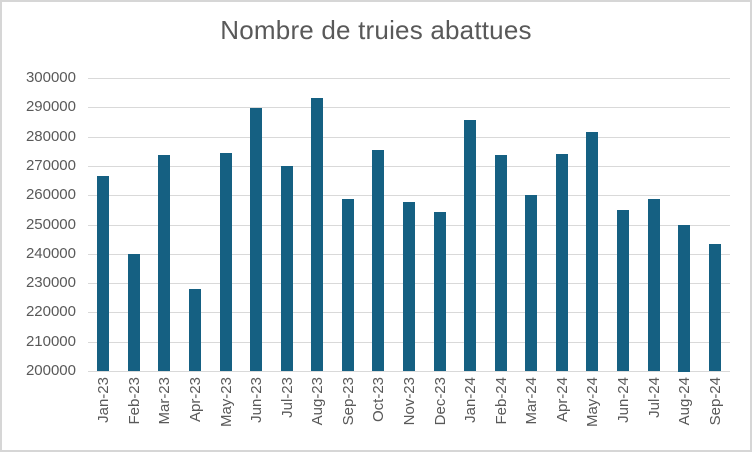  I want to click on x-axis-tick-label: Feb-24, so click(501, 401).